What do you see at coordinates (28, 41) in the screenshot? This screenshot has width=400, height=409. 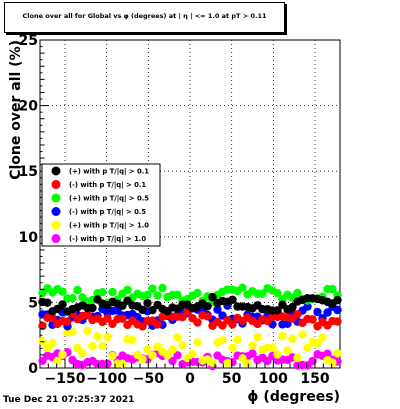 I see `y-tick-label: 25` at bounding box center [28, 41].